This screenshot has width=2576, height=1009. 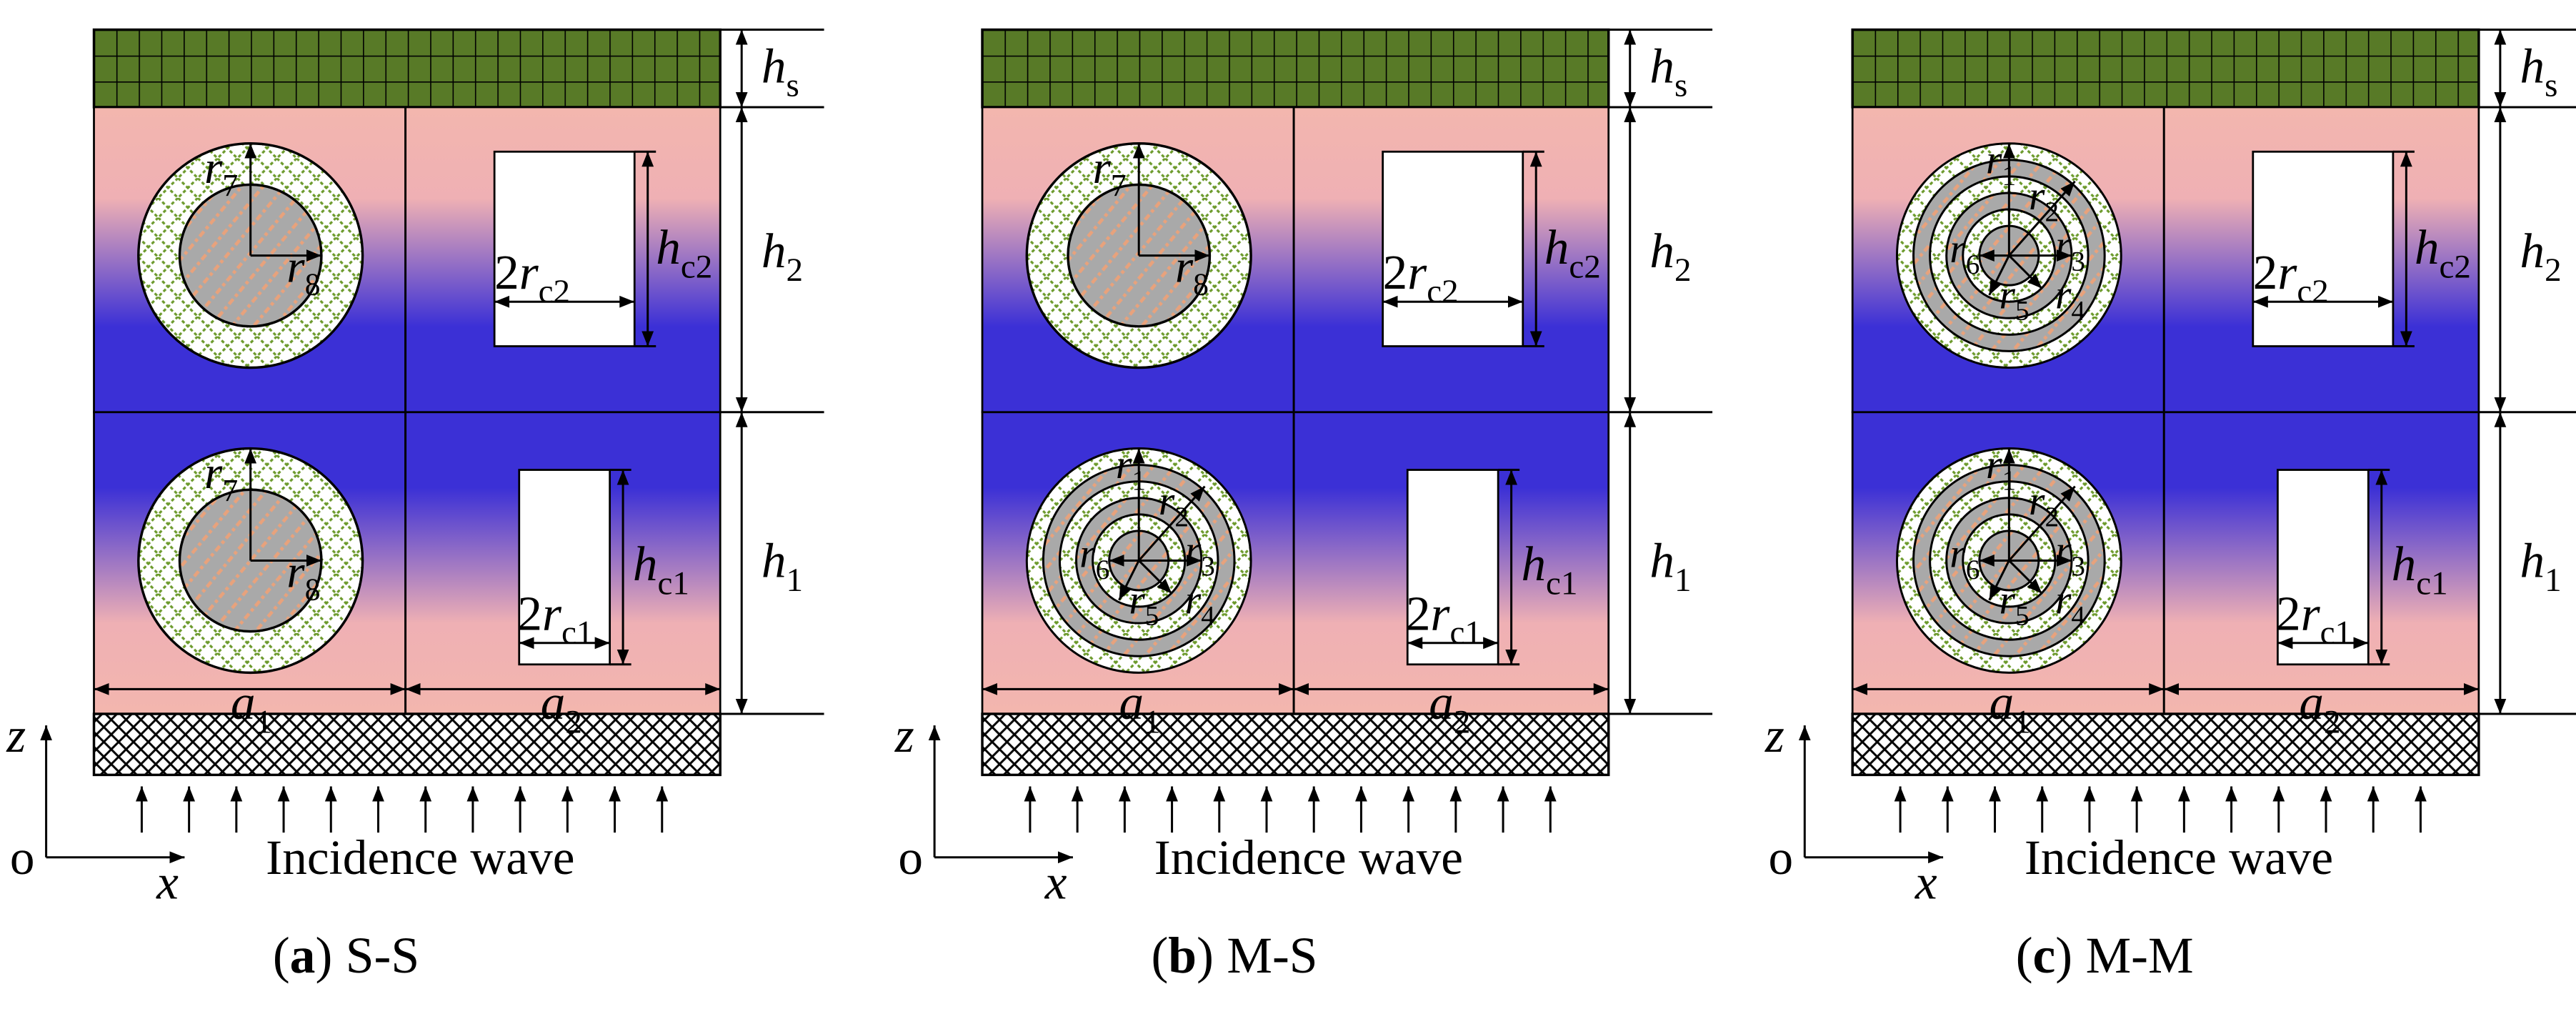 I want to click on top-layer, so click(x=1296, y=68).